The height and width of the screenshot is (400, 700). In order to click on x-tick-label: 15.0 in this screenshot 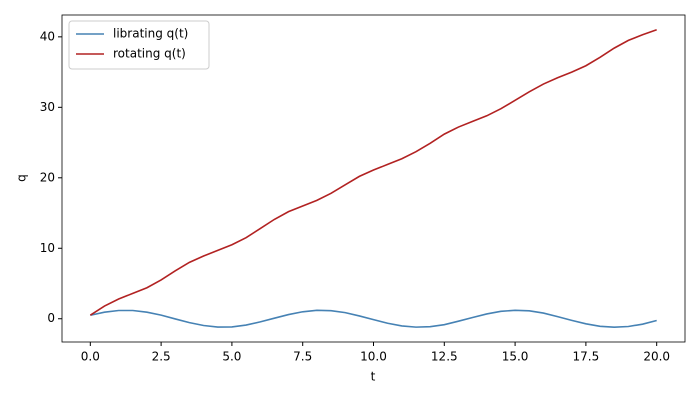, I will do `click(515, 357)`.